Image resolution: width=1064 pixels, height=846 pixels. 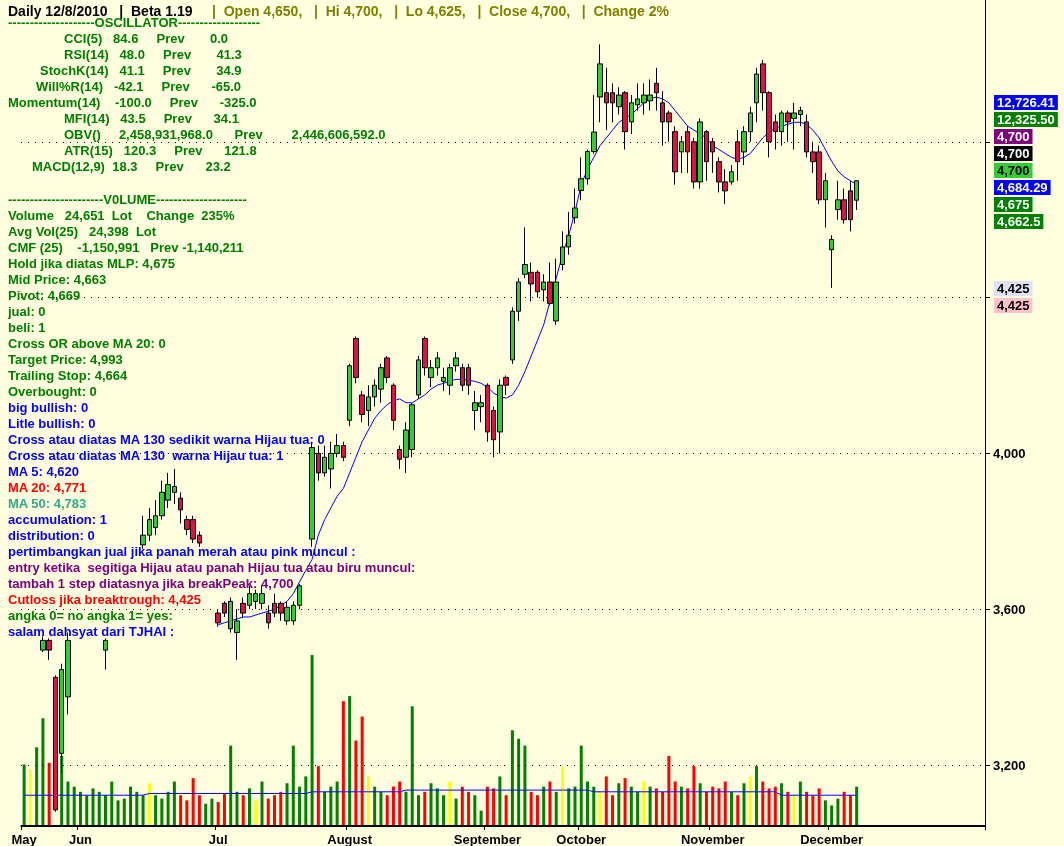 What do you see at coordinates (127, 199) in the screenshot?
I see `annotation: ----------------------V0LUME---------------------` at bounding box center [127, 199].